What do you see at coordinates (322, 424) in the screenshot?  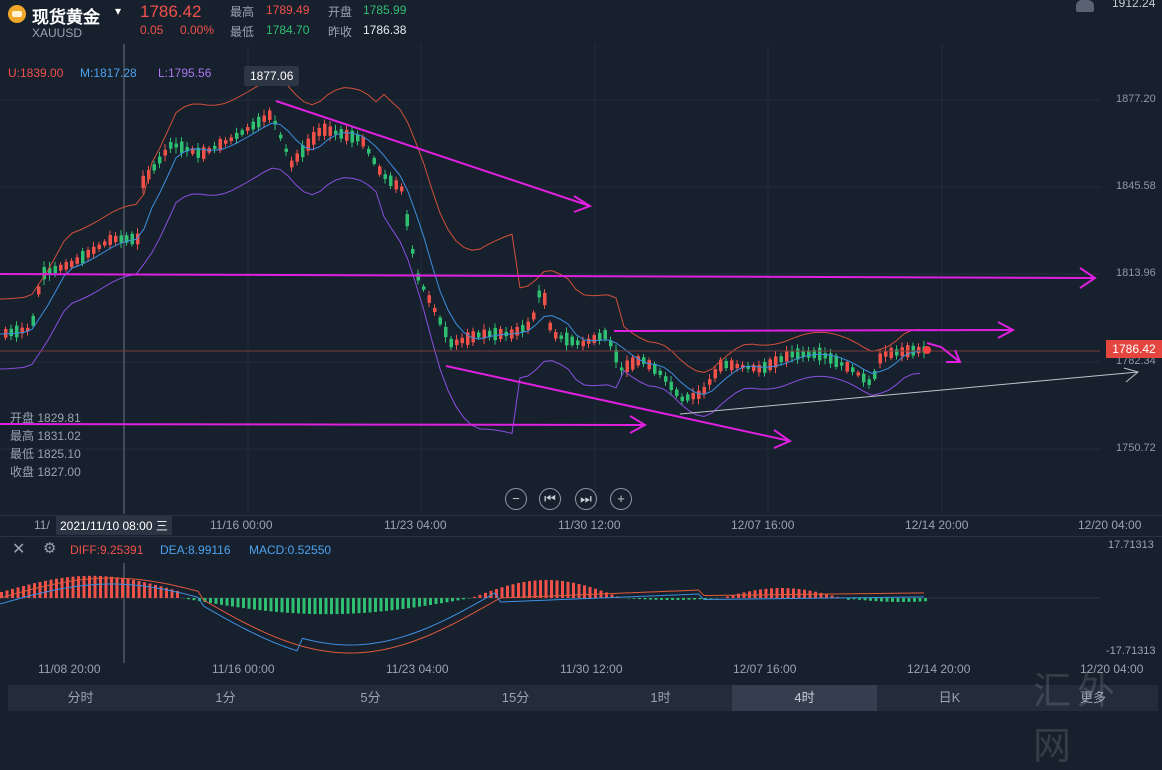 I see `horizontal-support` at bounding box center [322, 424].